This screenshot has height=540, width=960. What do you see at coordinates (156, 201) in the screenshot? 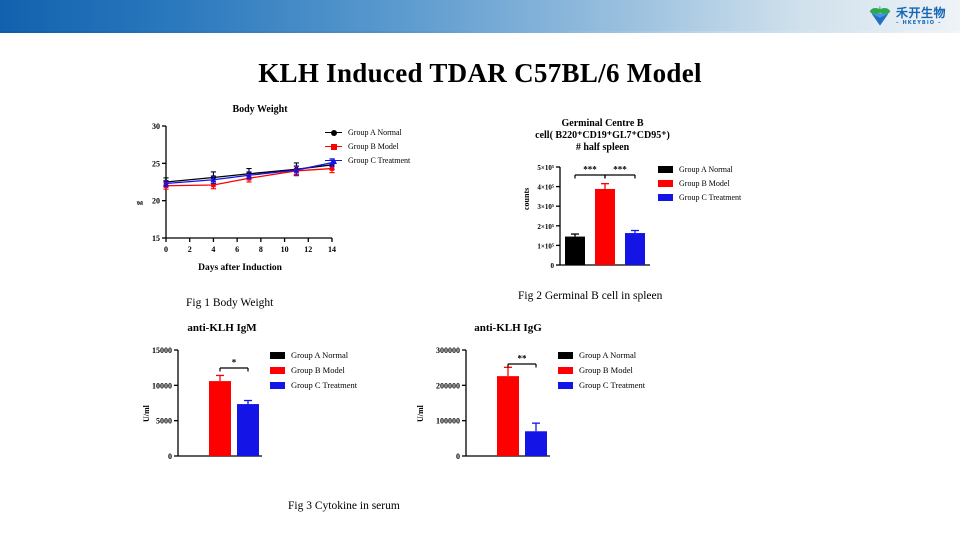
I see `y-tick-label: 20` at bounding box center [156, 201].